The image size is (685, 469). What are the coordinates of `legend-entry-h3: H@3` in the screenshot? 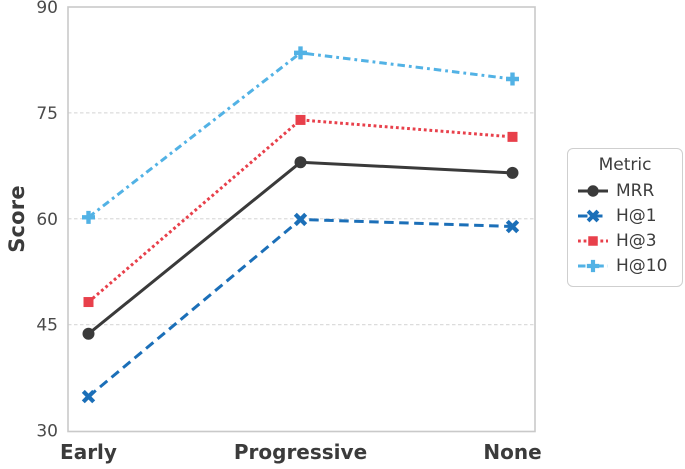 It's located at (625, 240).